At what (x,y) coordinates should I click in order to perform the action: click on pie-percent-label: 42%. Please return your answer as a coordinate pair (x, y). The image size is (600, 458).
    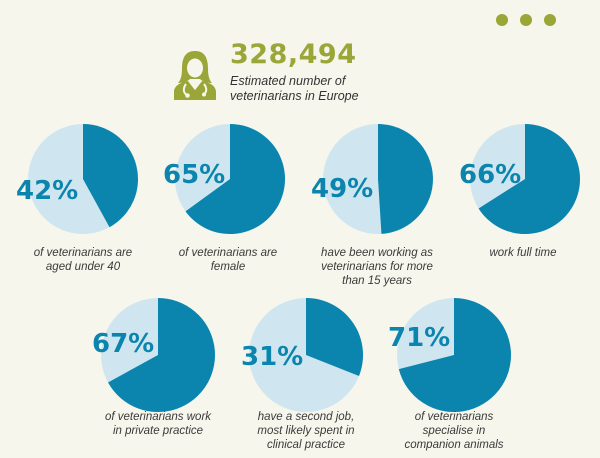
    Looking at the image, I should click on (47, 191).